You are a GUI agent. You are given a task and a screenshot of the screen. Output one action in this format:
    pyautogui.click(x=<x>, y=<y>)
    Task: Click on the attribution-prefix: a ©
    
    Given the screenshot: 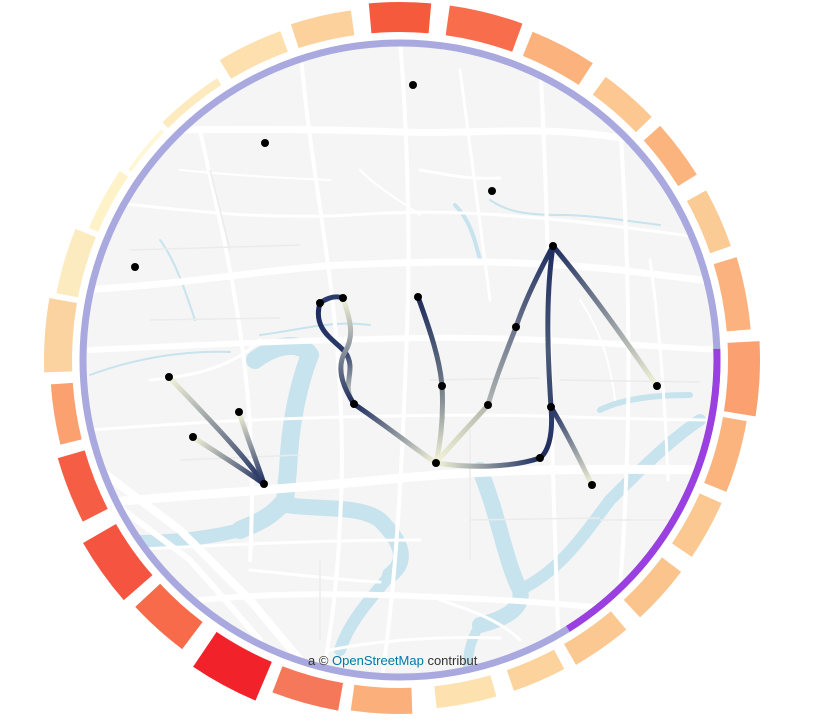 What is the action you would take?
    pyautogui.click(x=320, y=660)
    